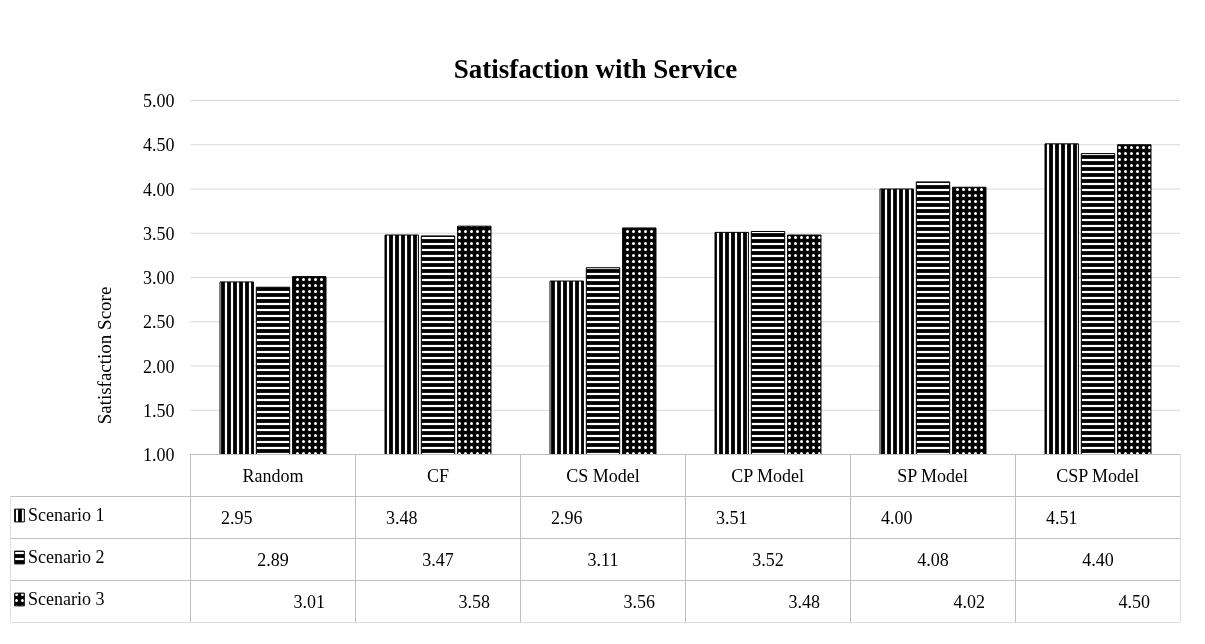 This screenshot has width=1205, height=644. What do you see at coordinates (159, 145) in the screenshot?
I see `y-tick-label: 4.50` at bounding box center [159, 145].